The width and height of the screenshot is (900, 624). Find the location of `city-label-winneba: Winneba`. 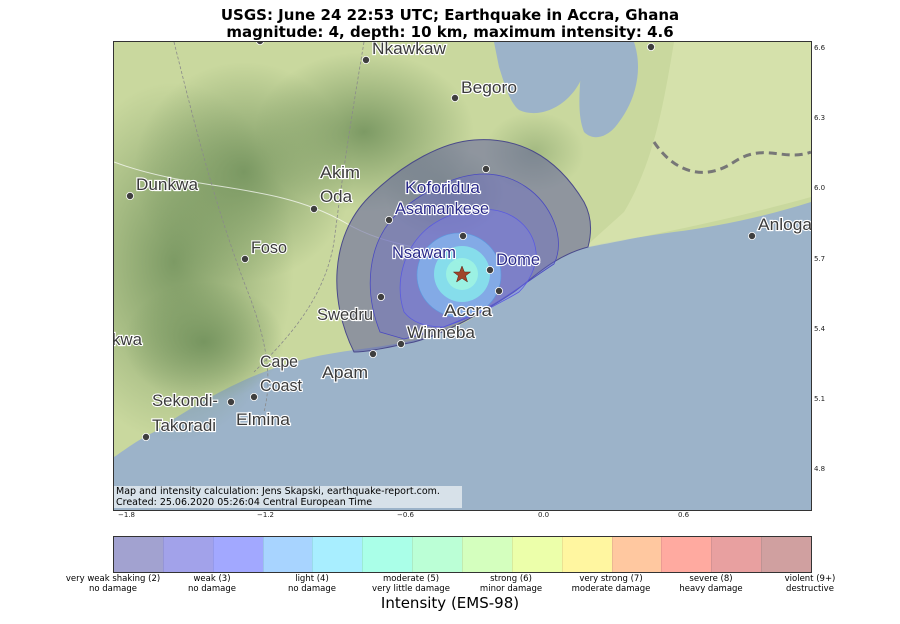

city-label-winneba: Winneba is located at coordinates (441, 332).